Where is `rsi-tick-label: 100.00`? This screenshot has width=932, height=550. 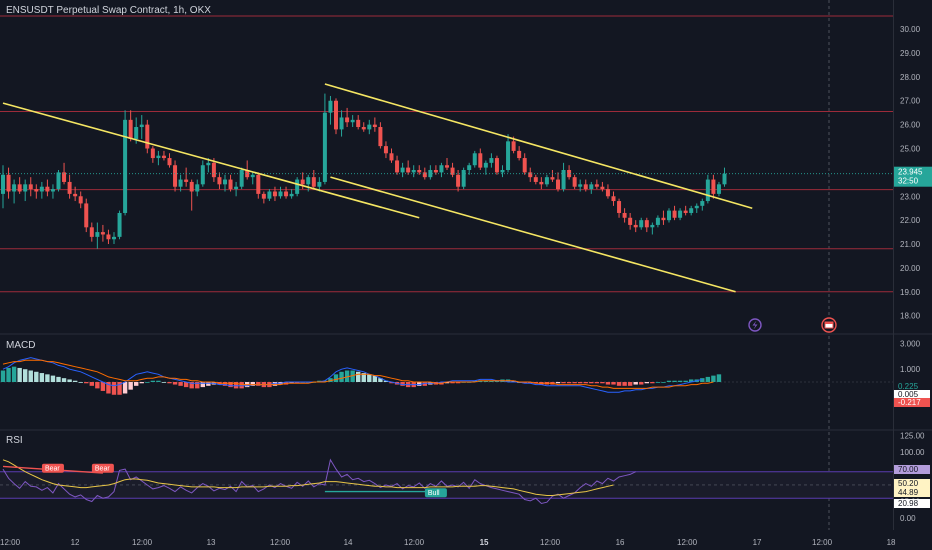
rsi-tick-label: 100.00 is located at coordinates (912, 452).